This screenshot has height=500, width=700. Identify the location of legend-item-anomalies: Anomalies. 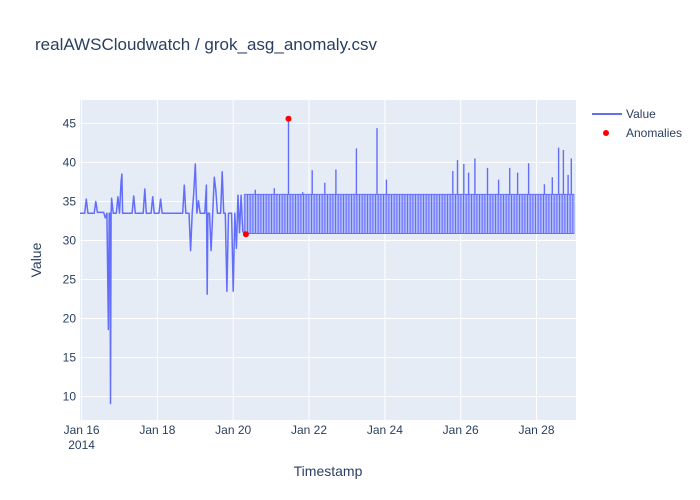
(642, 133).